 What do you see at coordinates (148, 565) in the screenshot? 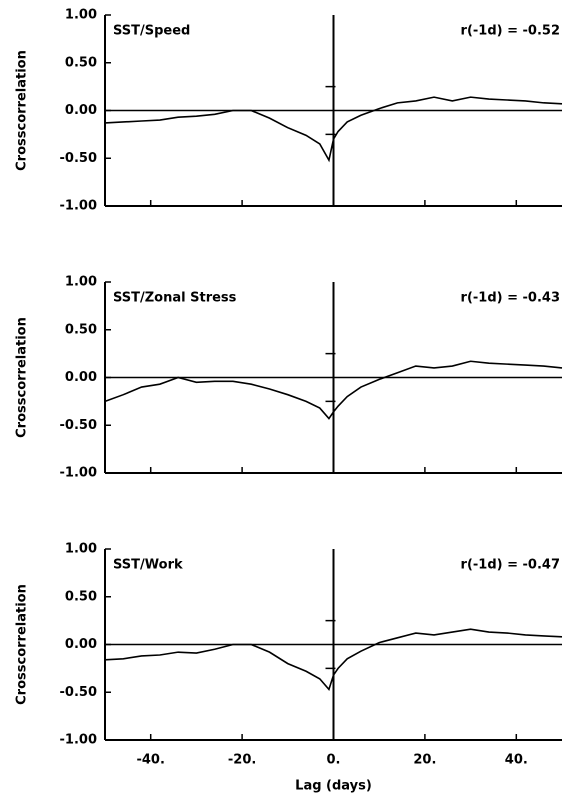
I see `panel-label: SST/Work` at bounding box center [148, 565].